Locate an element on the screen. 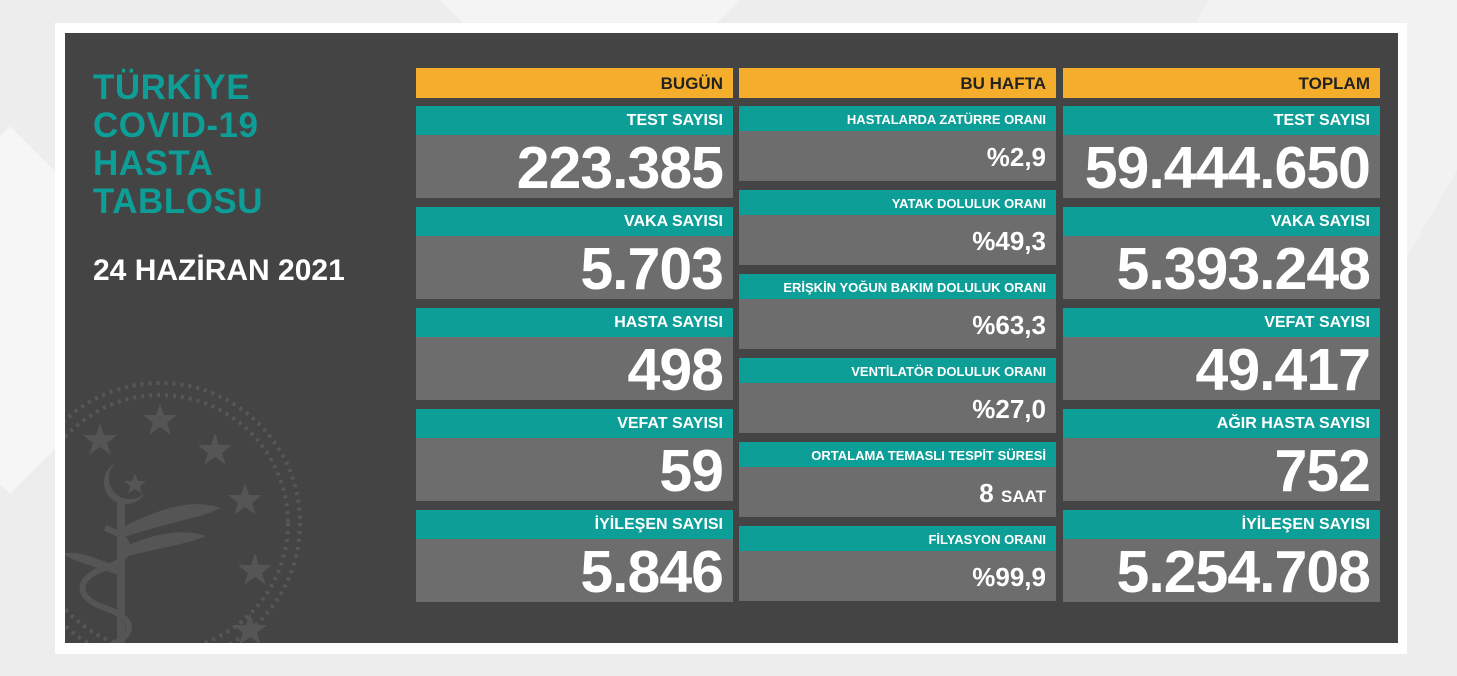 This screenshot has height=676, width=1457. rate-label: FİLYASYON ORANI is located at coordinates (897, 538).